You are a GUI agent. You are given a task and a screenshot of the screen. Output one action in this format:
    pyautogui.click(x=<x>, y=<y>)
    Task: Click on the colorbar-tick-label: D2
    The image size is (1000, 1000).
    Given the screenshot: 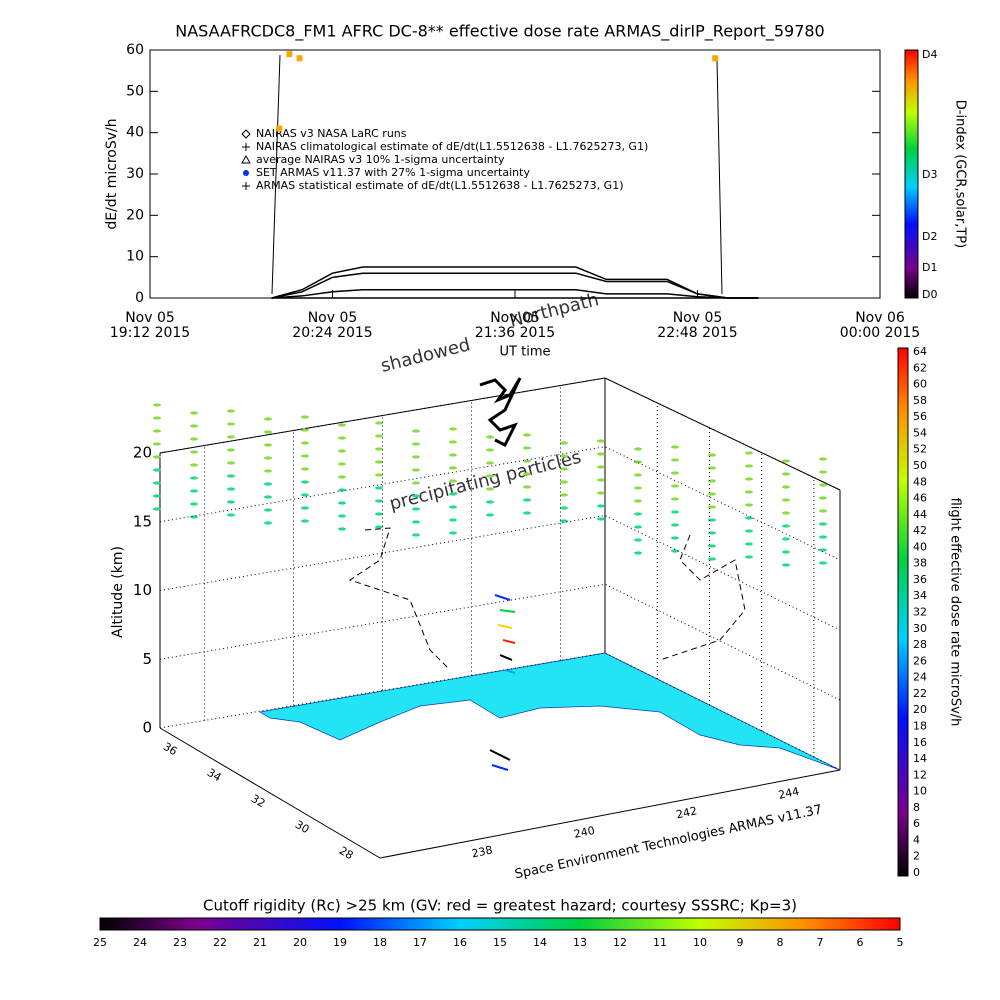 What is the action you would take?
    pyautogui.click(x=929, y=236)
    